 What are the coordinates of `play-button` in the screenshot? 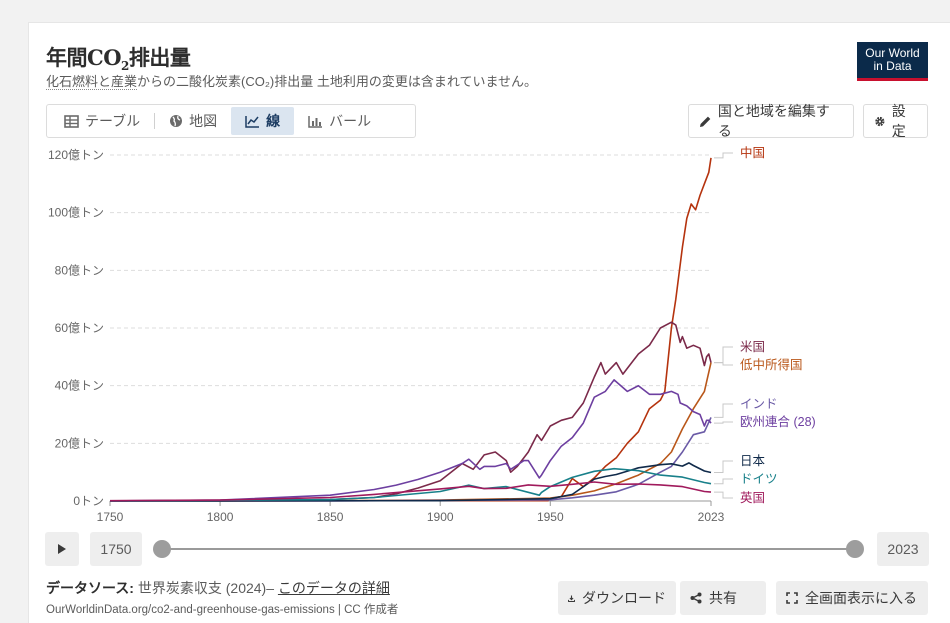 It's located at (62, 549).